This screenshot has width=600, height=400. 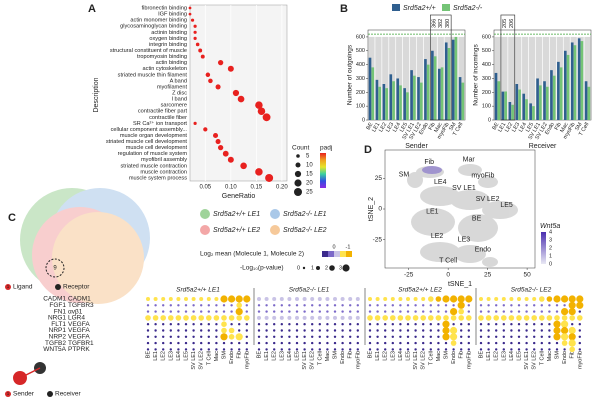 What do you see at coordinates (179, 93) in the screenshot?
I see `y-tick-label: Z disc` at bounding box center [179, 93].